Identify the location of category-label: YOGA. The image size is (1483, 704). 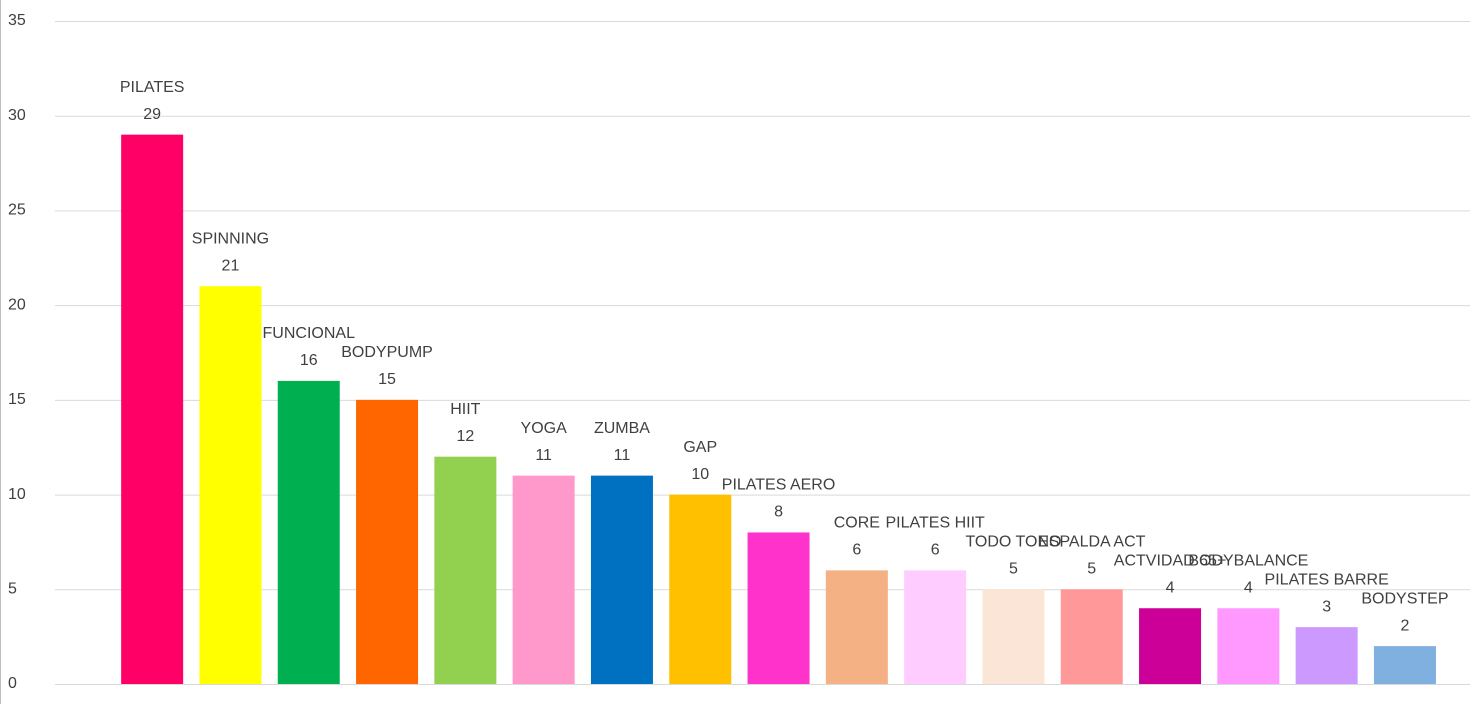
(544, 428).